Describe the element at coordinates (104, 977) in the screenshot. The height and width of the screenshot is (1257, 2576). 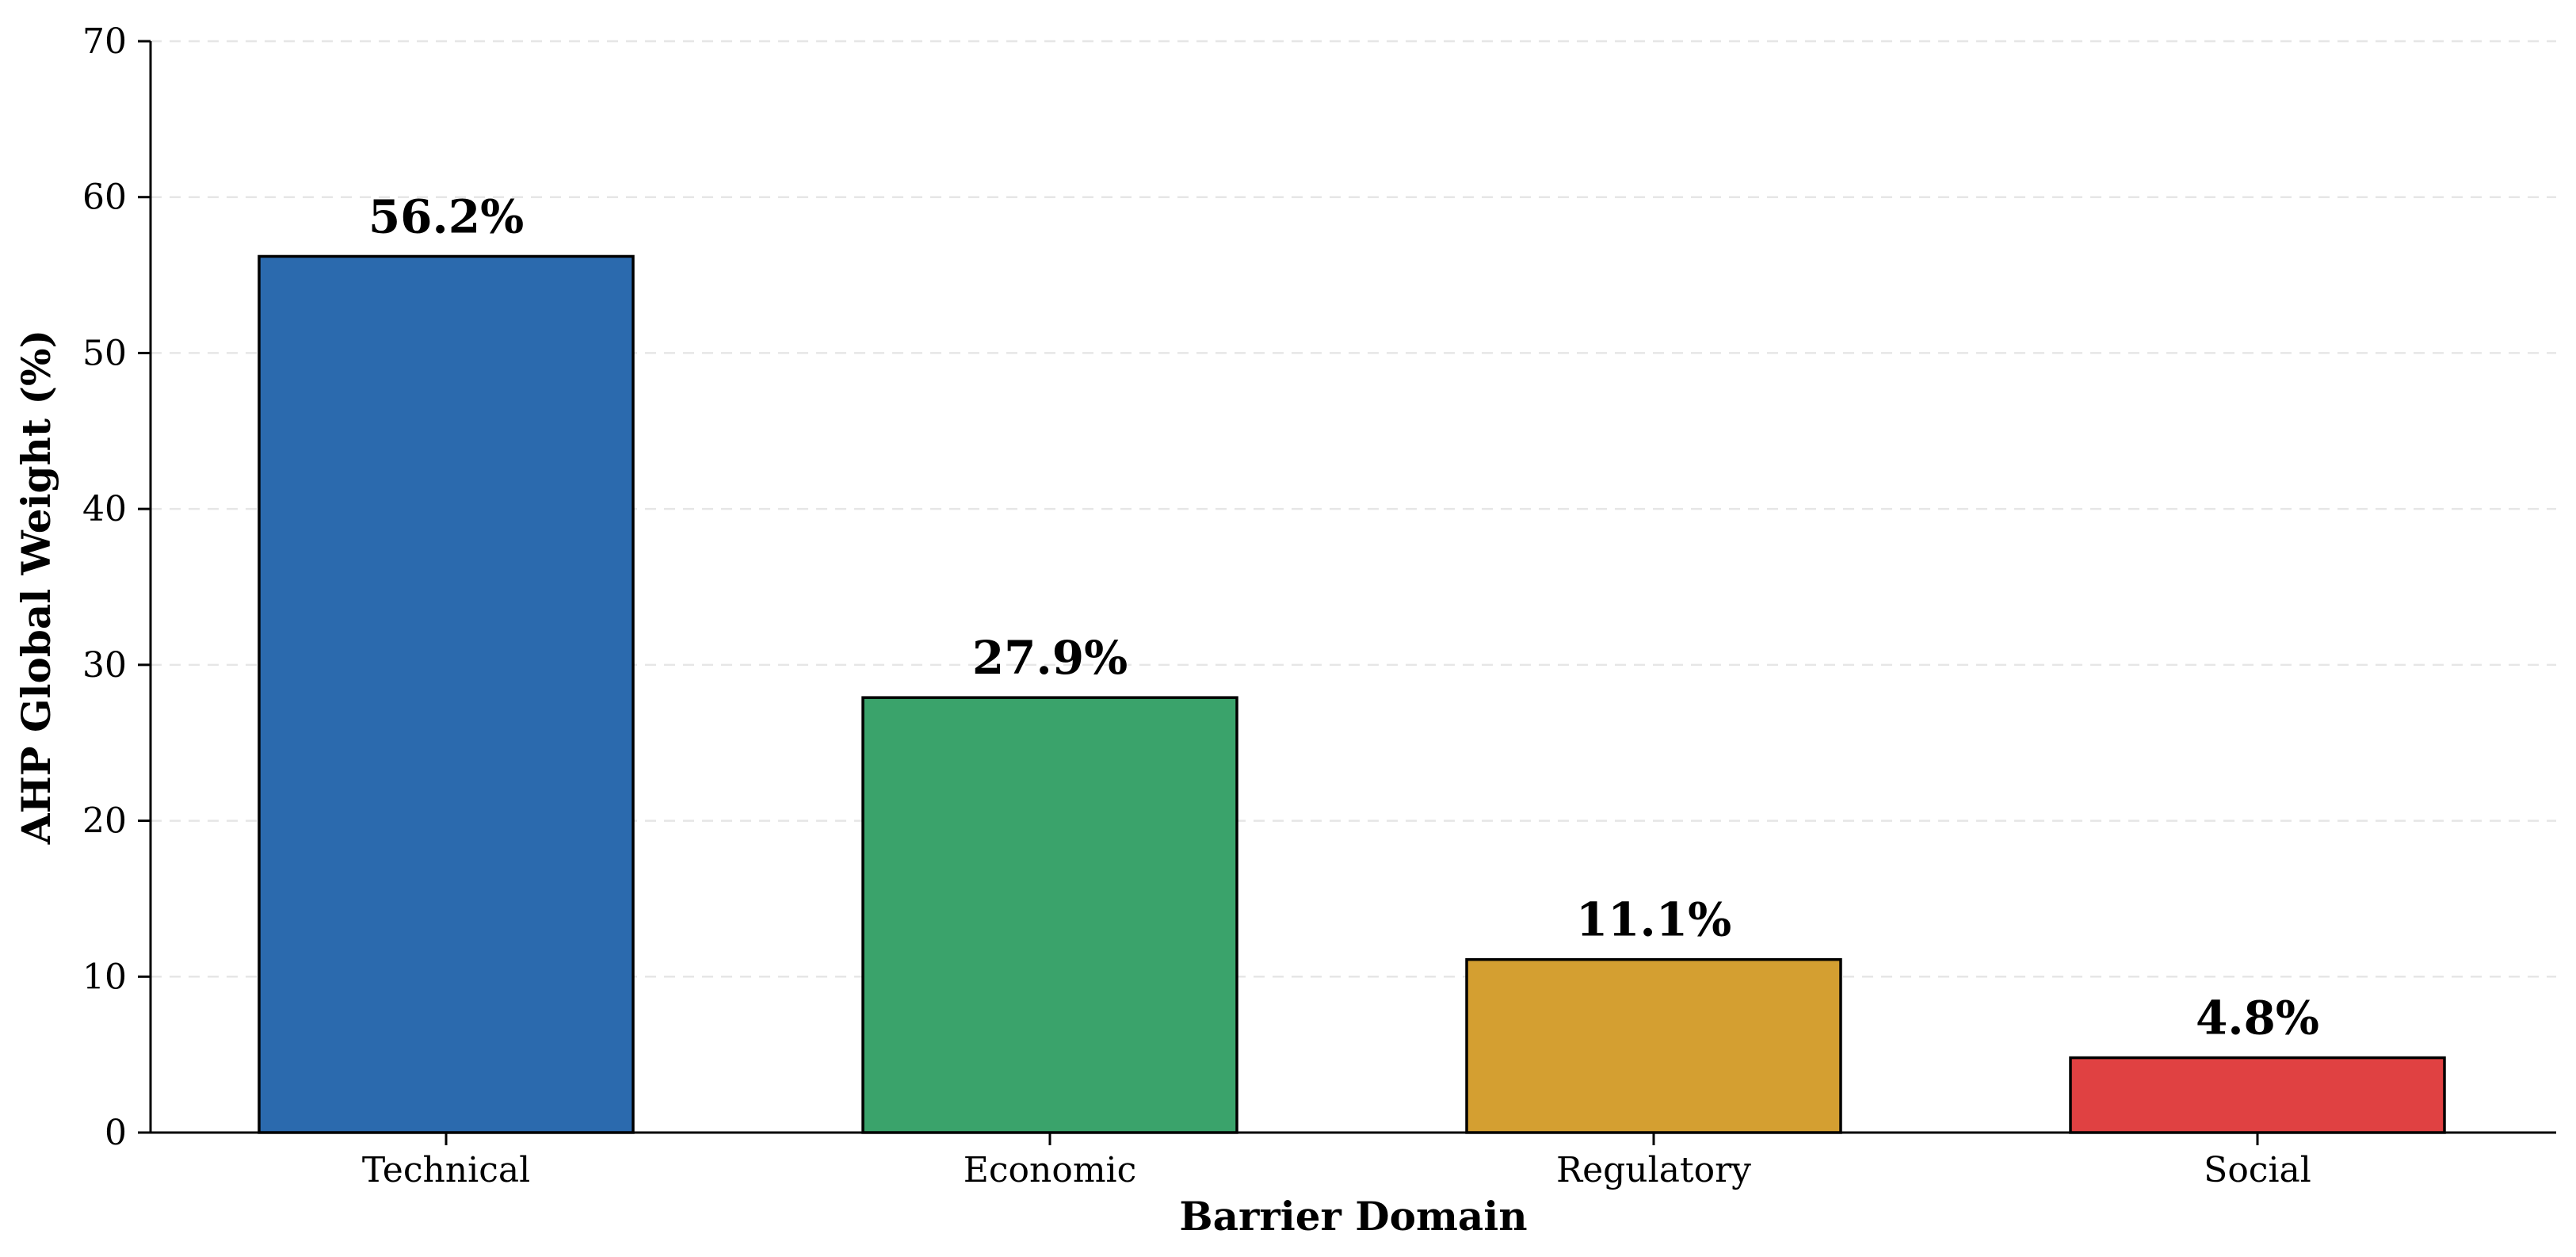
I see `y-tick-label: 10` at that location.